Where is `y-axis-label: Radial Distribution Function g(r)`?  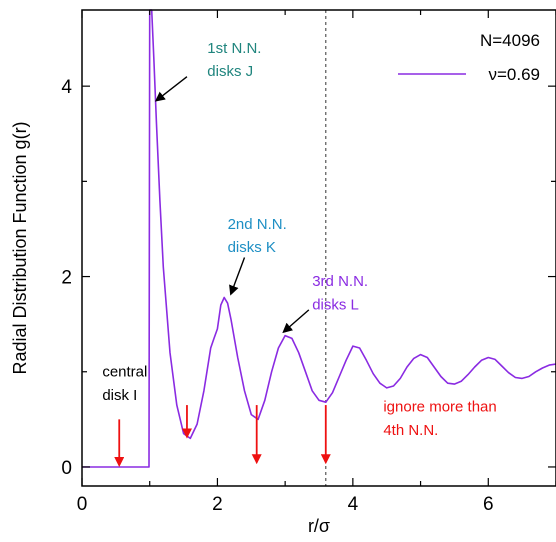
y-axis-label: Radial Distribution Function g(r) is located at coordinates (20, 247).